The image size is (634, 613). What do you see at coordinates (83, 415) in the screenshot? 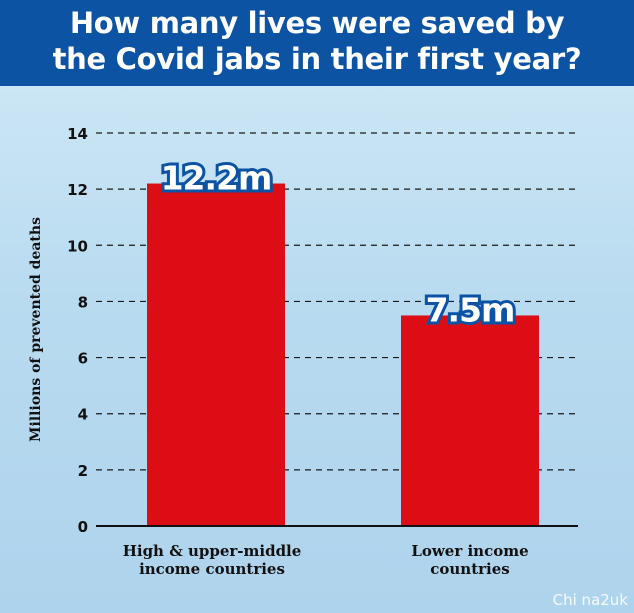
I see `y-tick-label: 4` at bounding box center [83, 415].